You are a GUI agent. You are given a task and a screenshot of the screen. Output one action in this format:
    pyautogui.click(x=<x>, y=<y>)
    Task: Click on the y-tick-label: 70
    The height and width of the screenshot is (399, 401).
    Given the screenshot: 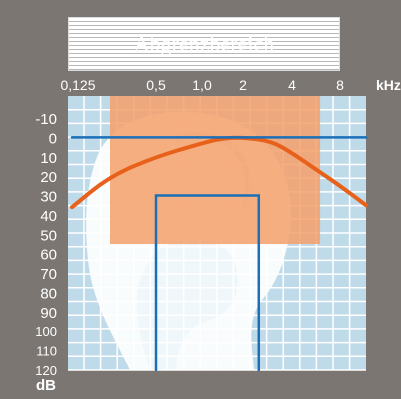 What is the action you would take?
    pyautogui.click(x=48, y=274)
    